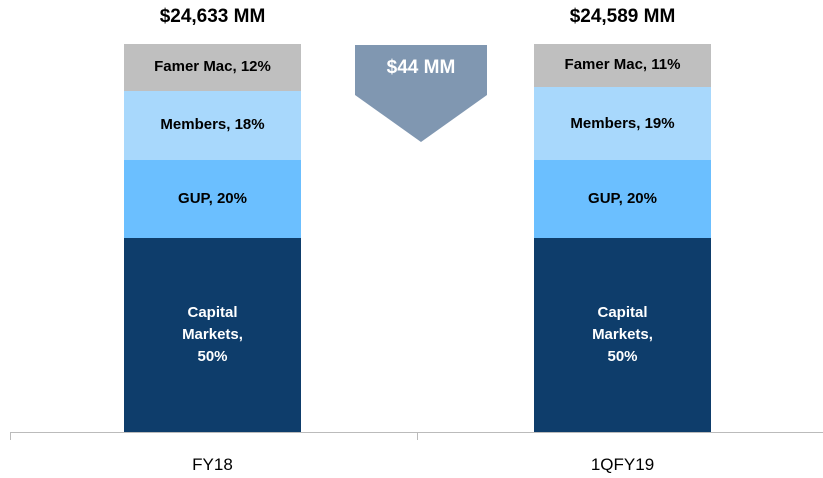 The height and width of the screenshot is (478, 823). What do you see at coordinates (421, 67) in the screenshot?
I see `annotation-label: $44 MM` at bounding box center [421, 67].